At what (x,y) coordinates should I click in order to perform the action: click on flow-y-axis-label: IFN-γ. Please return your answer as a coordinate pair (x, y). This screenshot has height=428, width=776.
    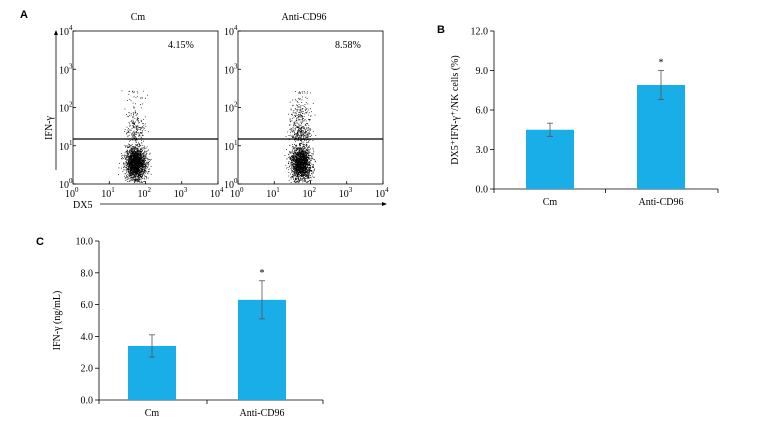
    Looking at the image, I should click on (49, 127).